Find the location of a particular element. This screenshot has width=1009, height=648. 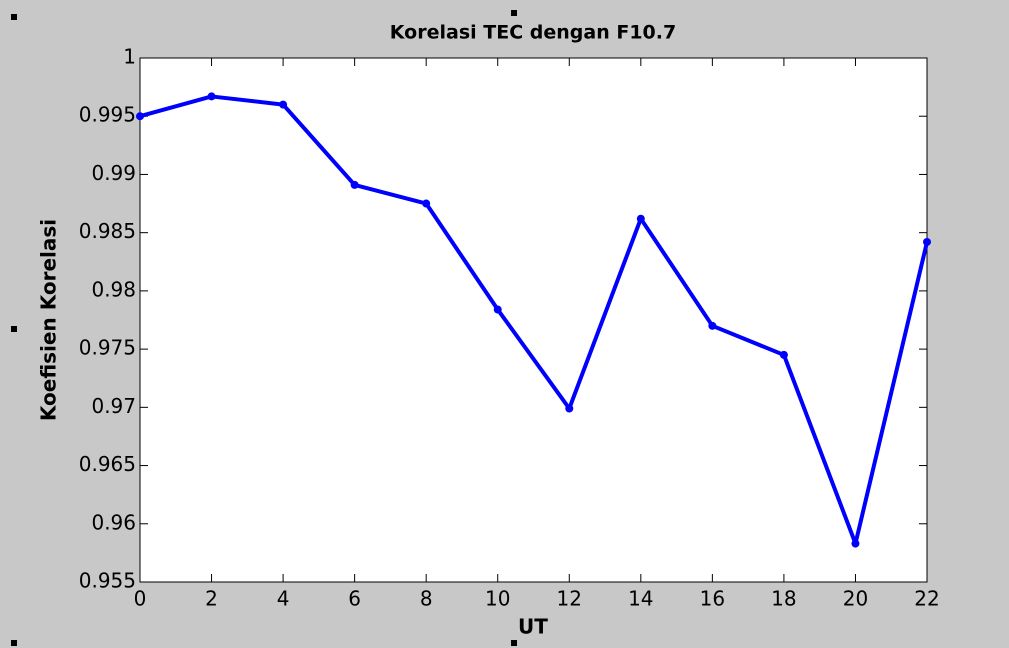

x-tick-label: 4 is located at coordinates (283, 599).